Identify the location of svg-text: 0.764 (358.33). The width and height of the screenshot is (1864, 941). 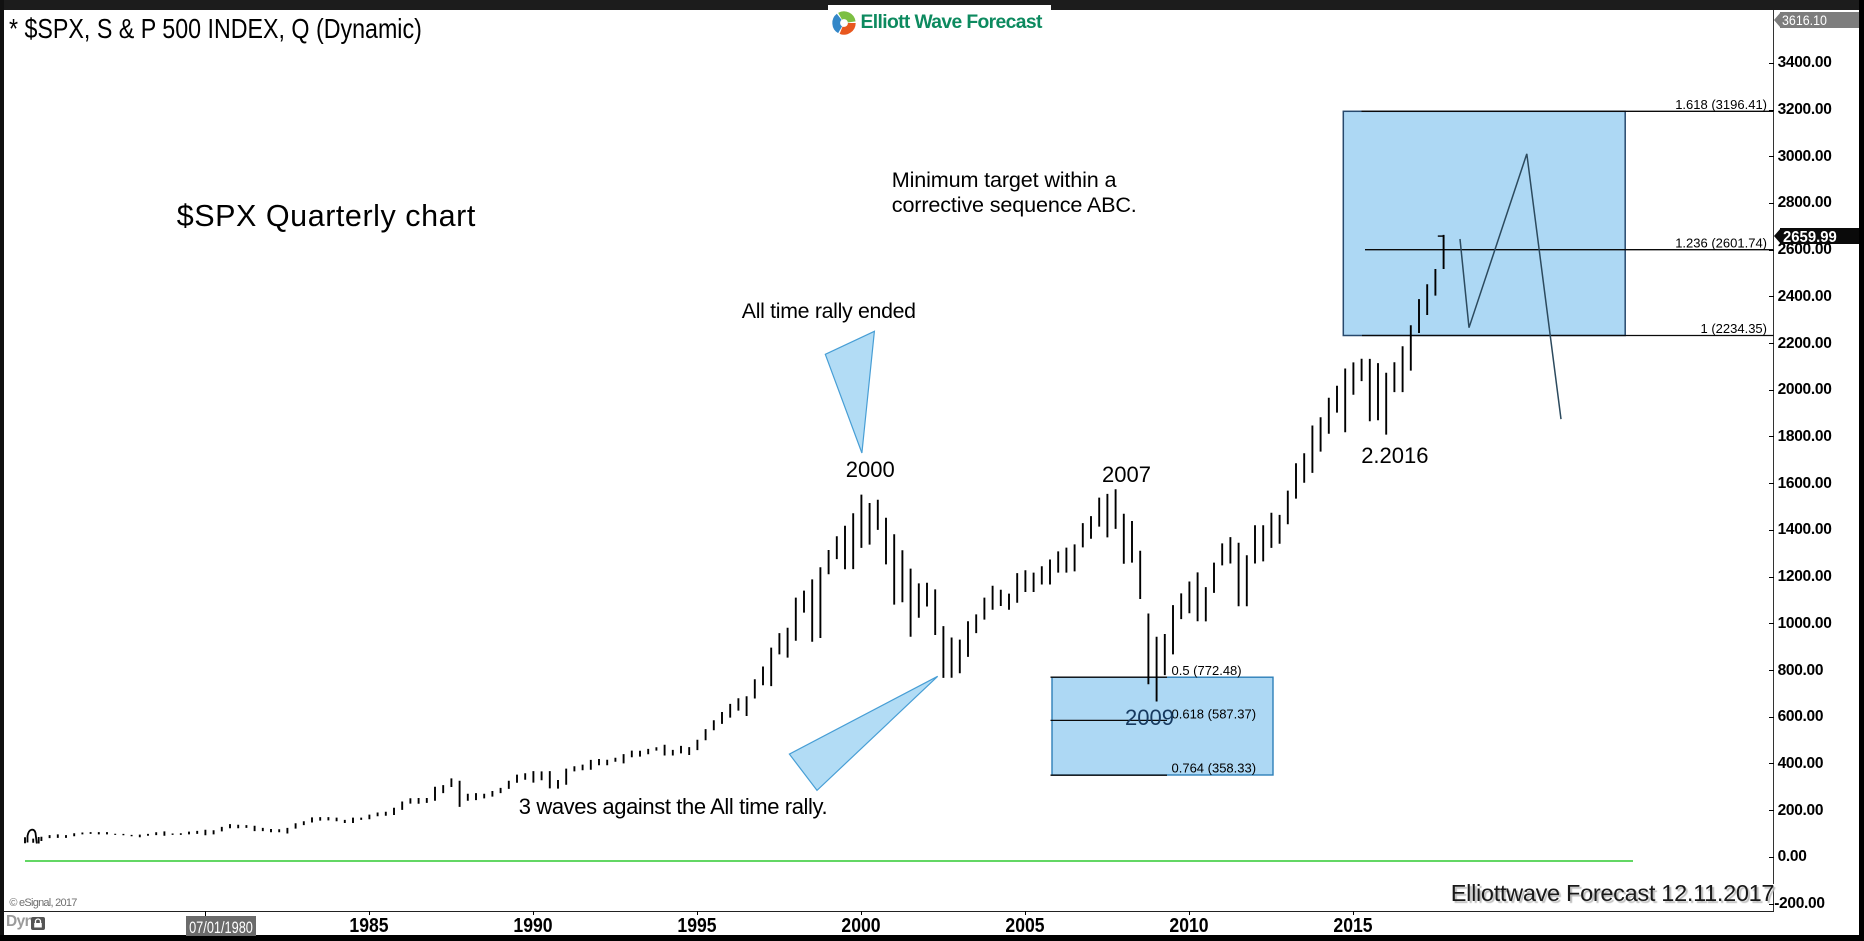
(1214, 768).